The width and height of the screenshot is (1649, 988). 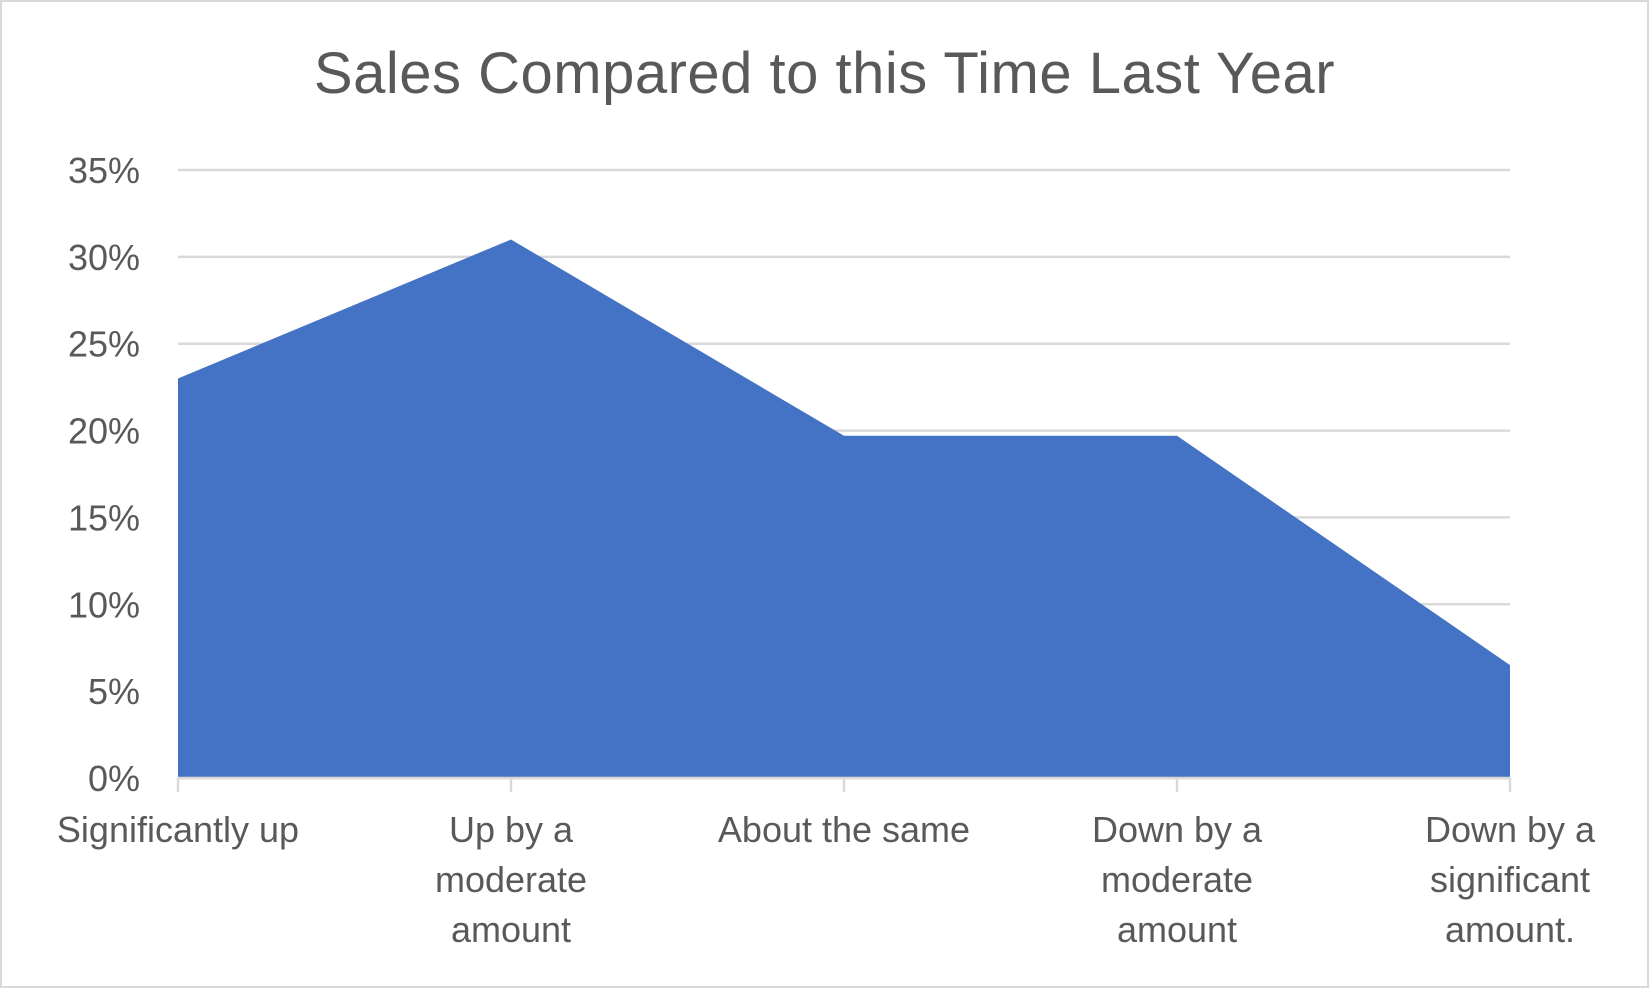 I want to click on x-tick-label: Up by a moderate amount, so click(x=511, y=879).